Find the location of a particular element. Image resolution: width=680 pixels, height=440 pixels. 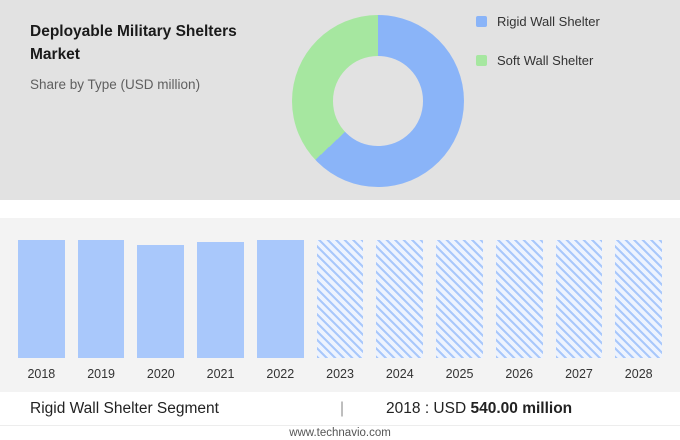

page-title: Deployable Military Shelters Market is located at coordinates (133, 43).